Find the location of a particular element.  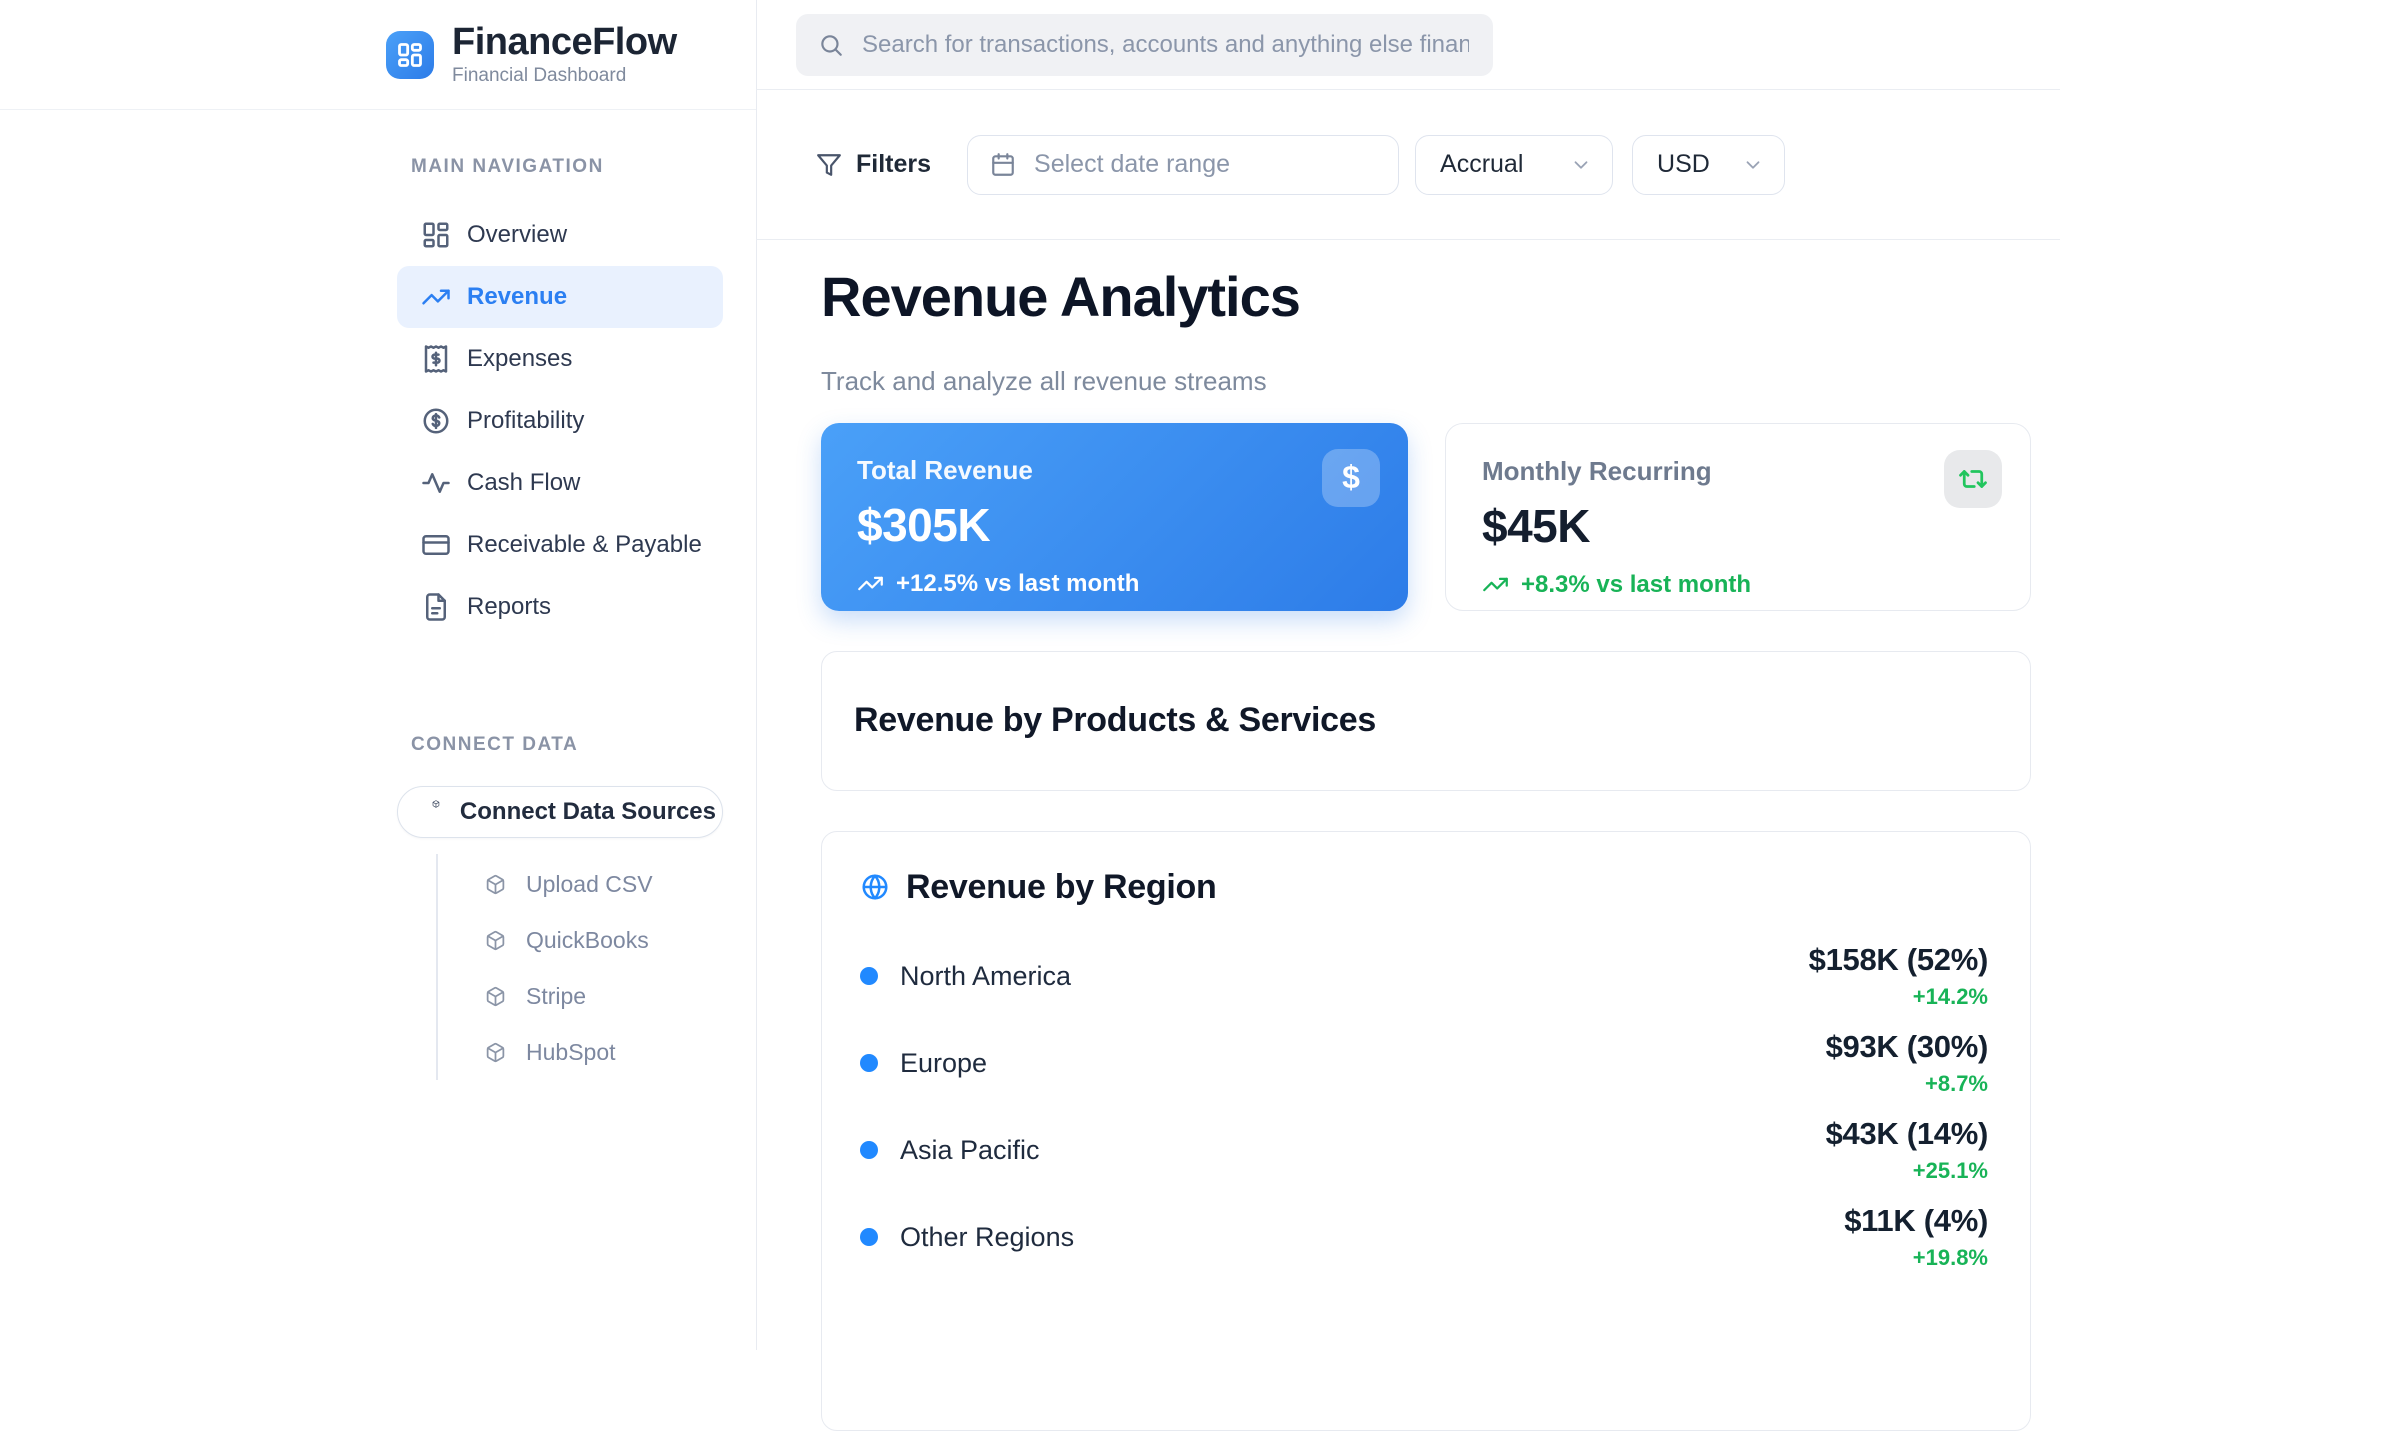

brand-tagline: Financial Dashboard is located at coordinates (539, 75).